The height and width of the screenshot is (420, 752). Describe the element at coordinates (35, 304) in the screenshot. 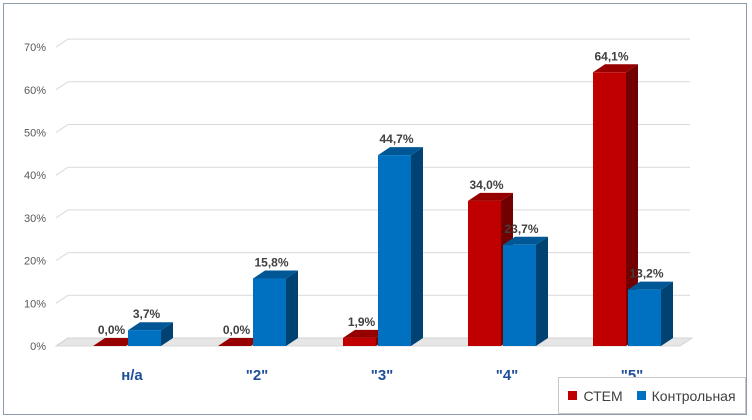

I see `y-tick-label: 10%` at that location.